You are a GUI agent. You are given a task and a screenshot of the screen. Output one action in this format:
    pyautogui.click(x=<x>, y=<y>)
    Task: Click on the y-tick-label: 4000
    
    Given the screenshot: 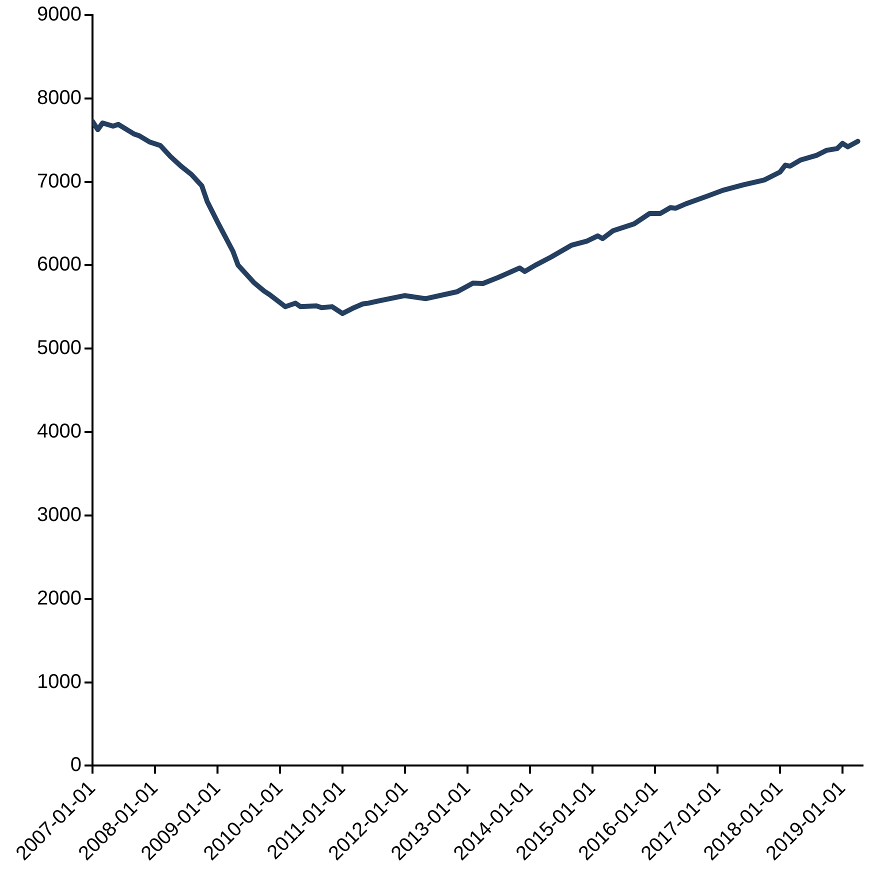 What is the action you would take?
    pyautogui.click(x=59, y=431)
    